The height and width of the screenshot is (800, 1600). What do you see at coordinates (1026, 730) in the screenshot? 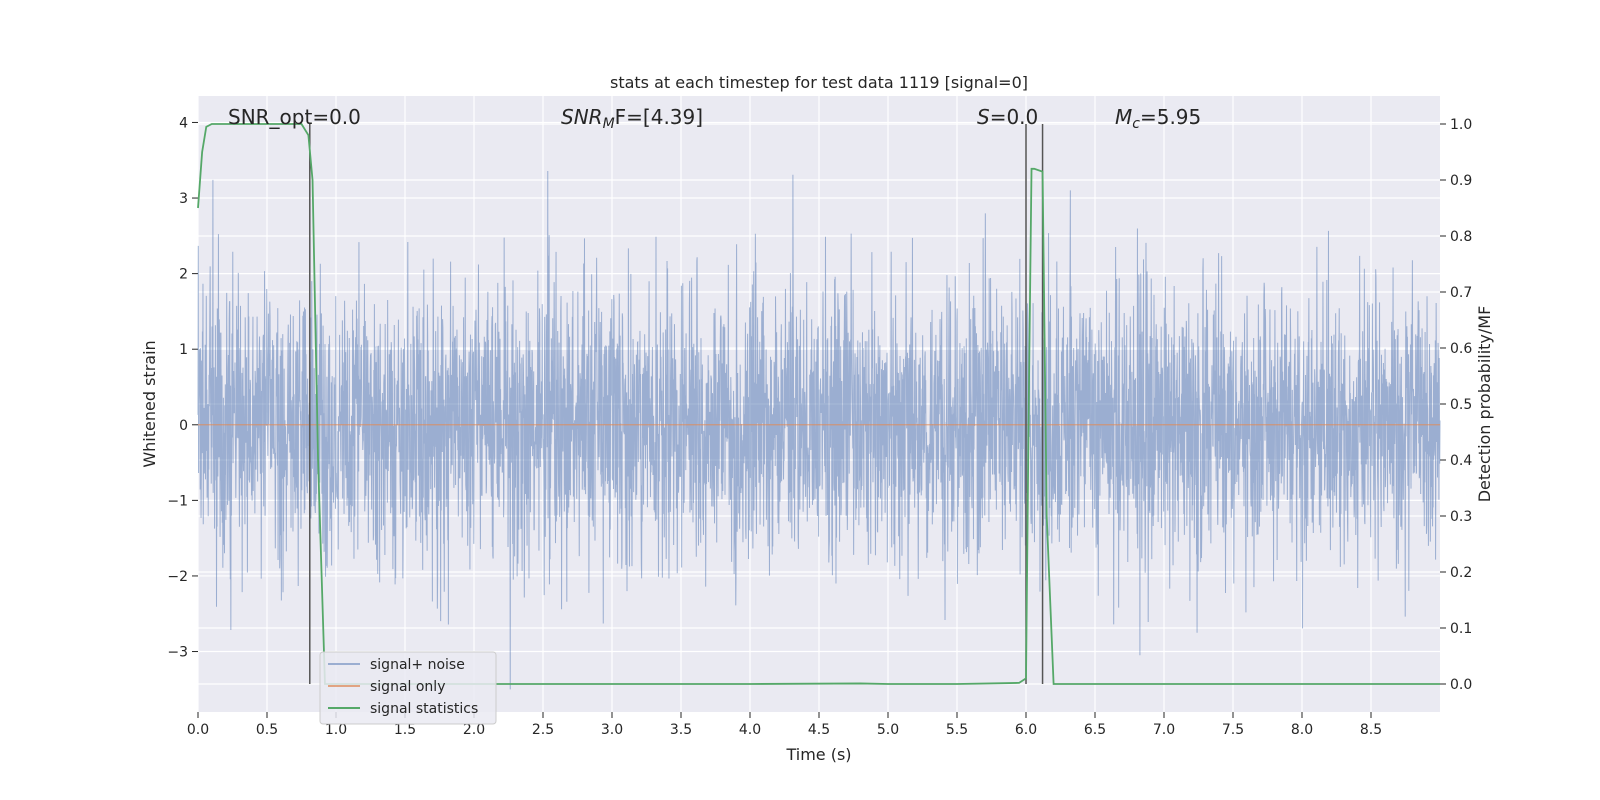
I see `x-tick-label: 6.0` at bounding box center [1026, 730].